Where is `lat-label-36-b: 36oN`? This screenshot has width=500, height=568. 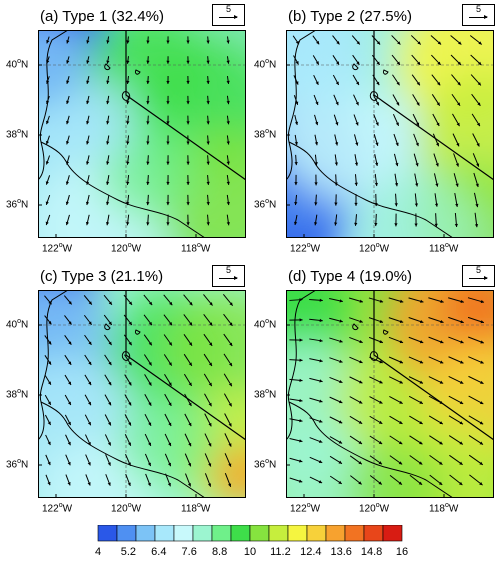 lat-label-36-b: 36oN is located at coordinates (265, 204).